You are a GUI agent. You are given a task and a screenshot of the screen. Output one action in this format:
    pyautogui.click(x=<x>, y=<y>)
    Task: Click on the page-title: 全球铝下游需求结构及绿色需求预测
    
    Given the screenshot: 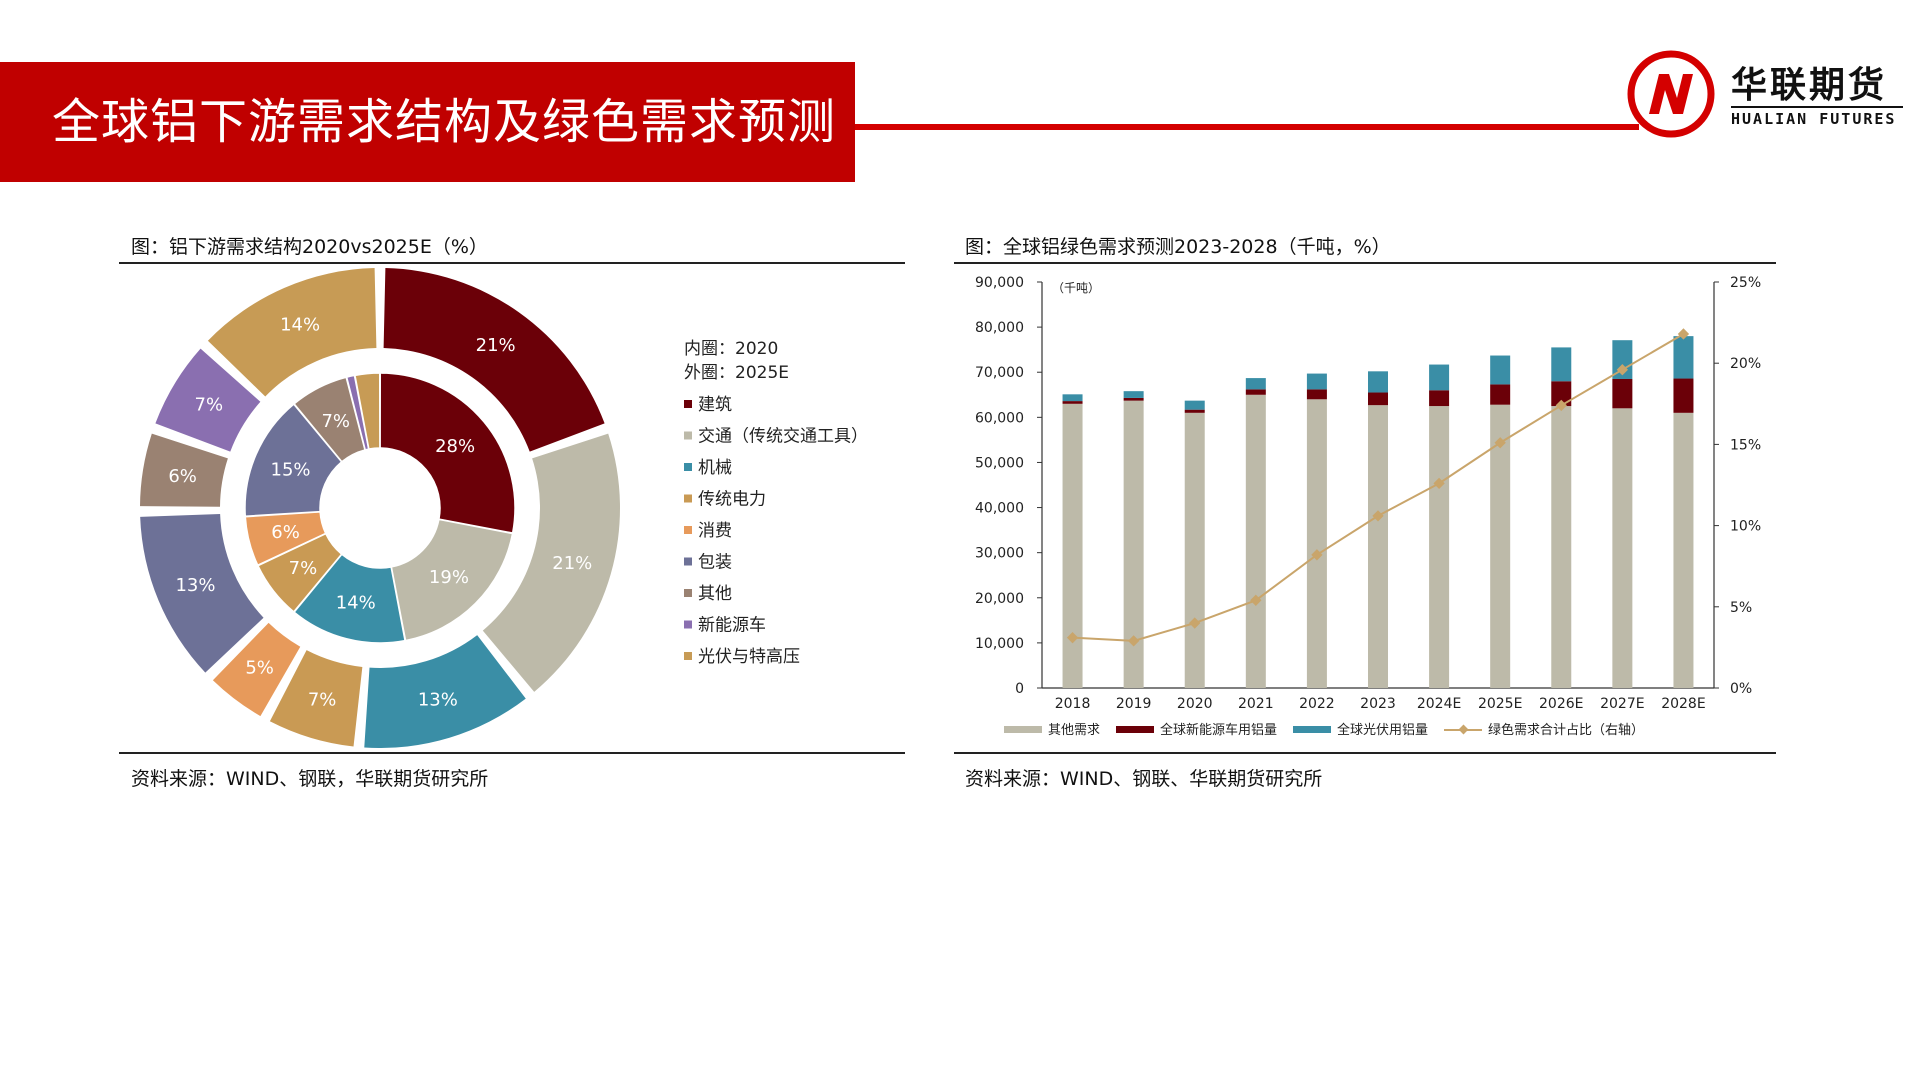 What is the action you would take?
    pyautogui.click(x=444, y=122)
    